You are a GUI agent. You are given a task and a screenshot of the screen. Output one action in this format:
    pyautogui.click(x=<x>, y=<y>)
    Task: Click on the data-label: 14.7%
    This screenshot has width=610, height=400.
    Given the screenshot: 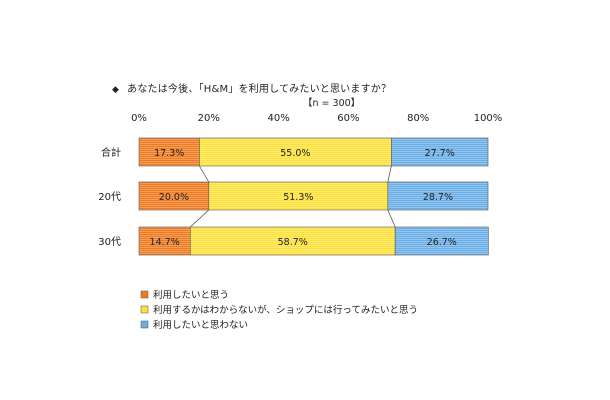 What is the action you would take?
    pyautogui.click(x=165, y=242)
    